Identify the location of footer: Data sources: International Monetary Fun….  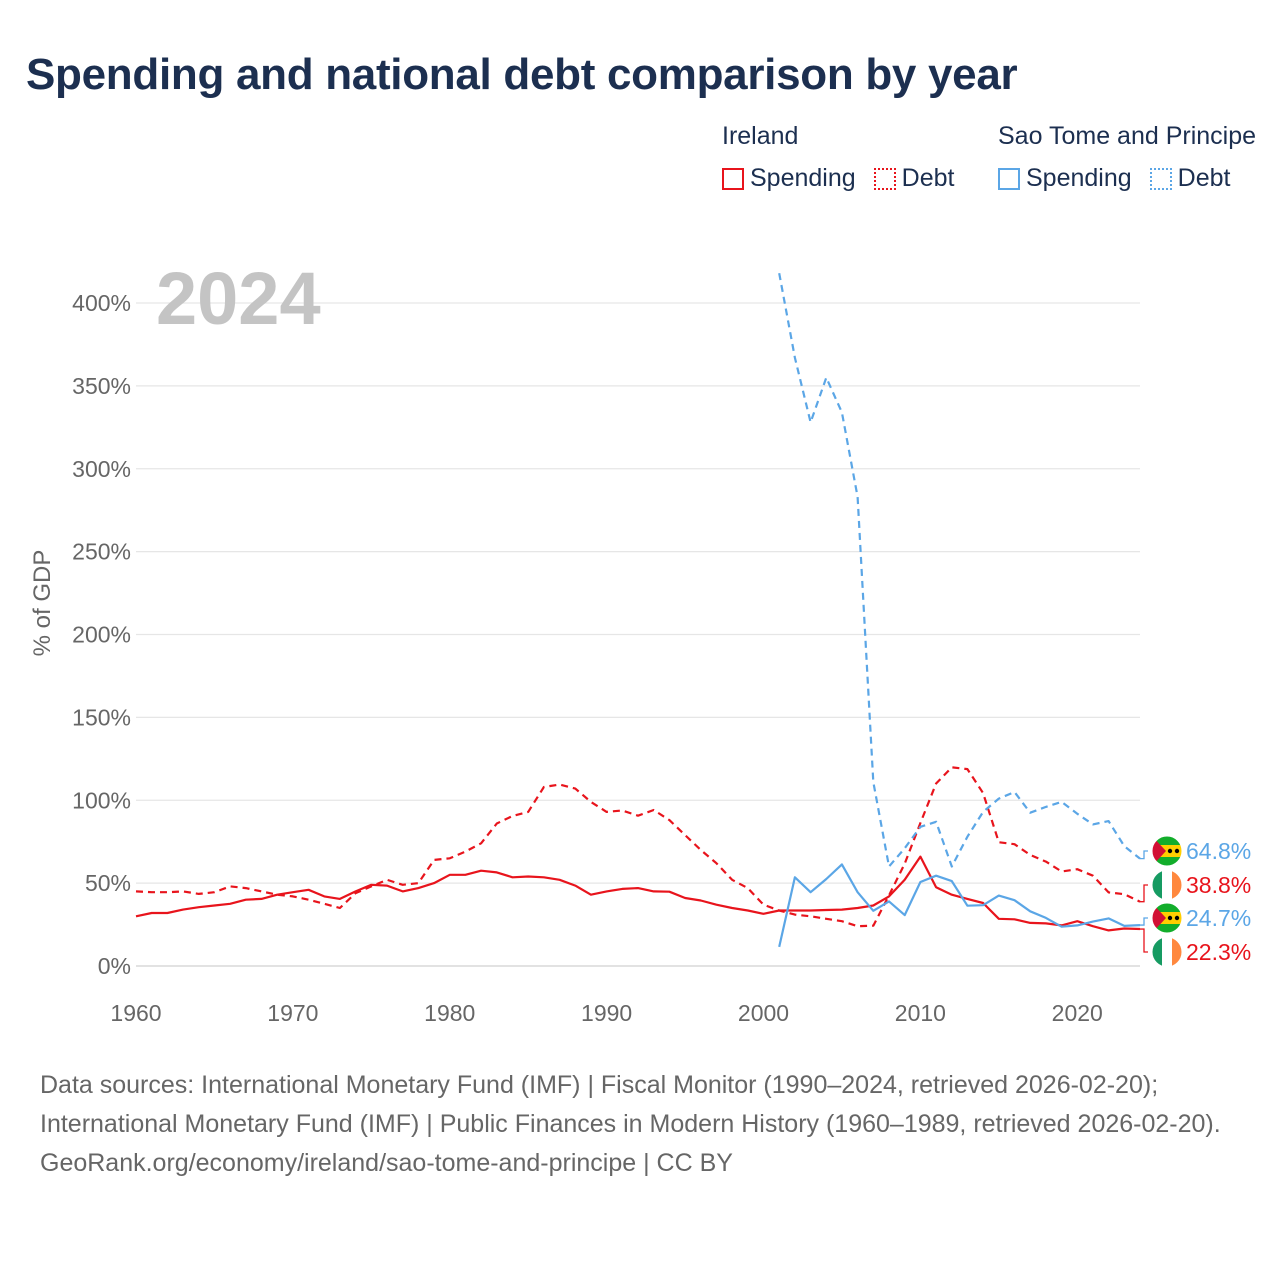
(640, 1124).